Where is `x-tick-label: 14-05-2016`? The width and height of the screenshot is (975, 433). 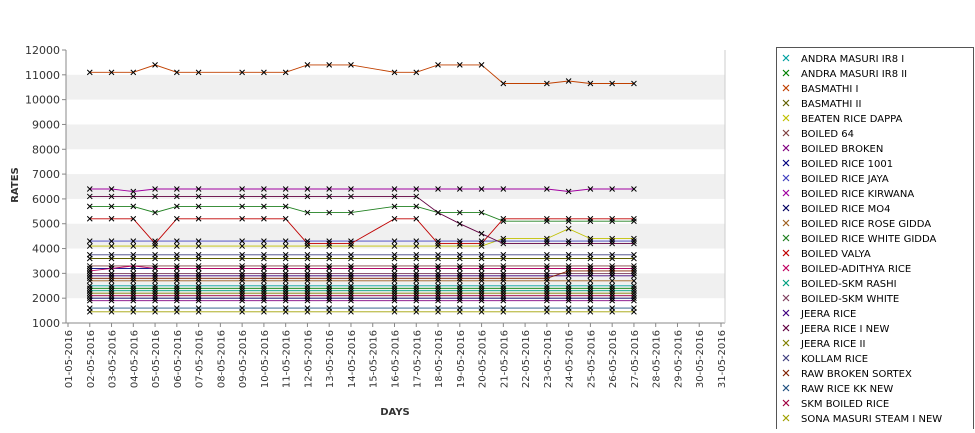
x-tick-label: 14-05-2016 is located at coordinates (352, 359).